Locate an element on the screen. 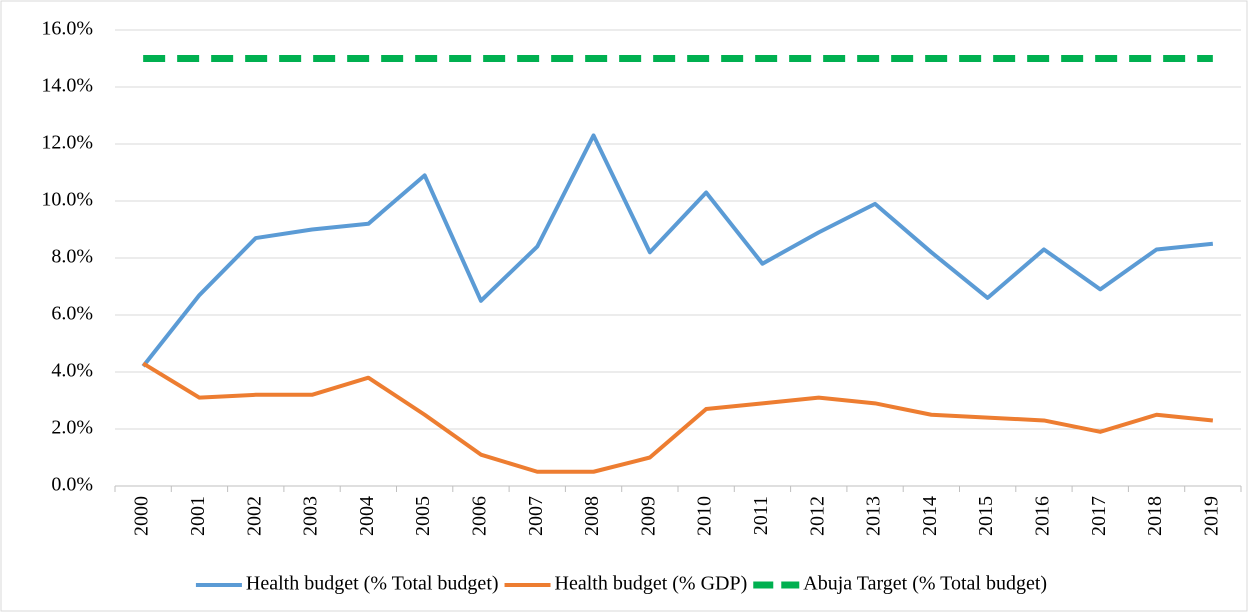 The image size is (1249, 613). x-tick-label: 2013 is located at coordinates (874, 516).